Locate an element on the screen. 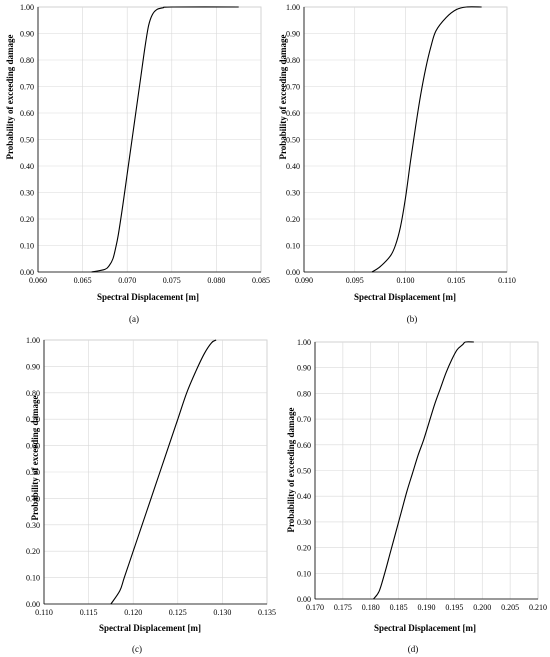  x-tick-label: 0.205 is located at coordinates (510, 607).